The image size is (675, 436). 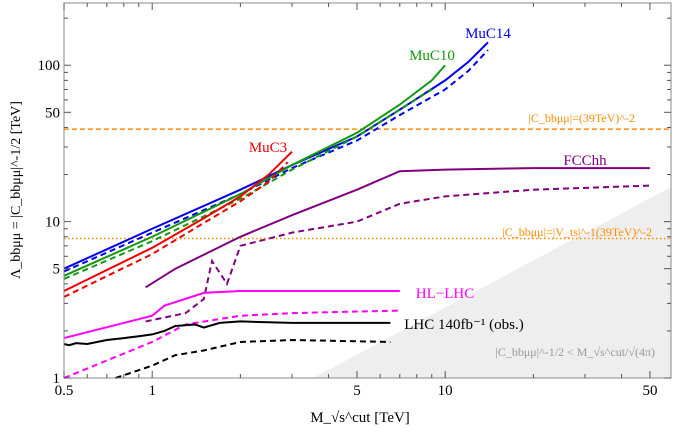 I want to click on series-label: LHC 140fb⁻¹ (obs.), so click(x=464, y=325).